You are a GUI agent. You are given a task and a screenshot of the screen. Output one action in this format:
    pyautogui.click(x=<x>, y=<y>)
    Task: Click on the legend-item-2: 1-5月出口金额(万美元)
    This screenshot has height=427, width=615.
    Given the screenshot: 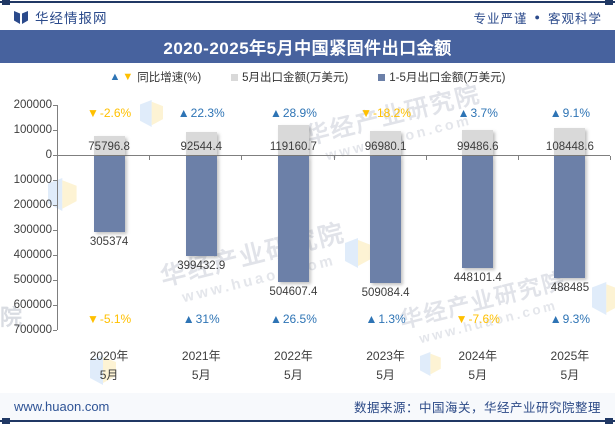 What is the action you would take?
    pyautogui.click(x=442, y=77)
    